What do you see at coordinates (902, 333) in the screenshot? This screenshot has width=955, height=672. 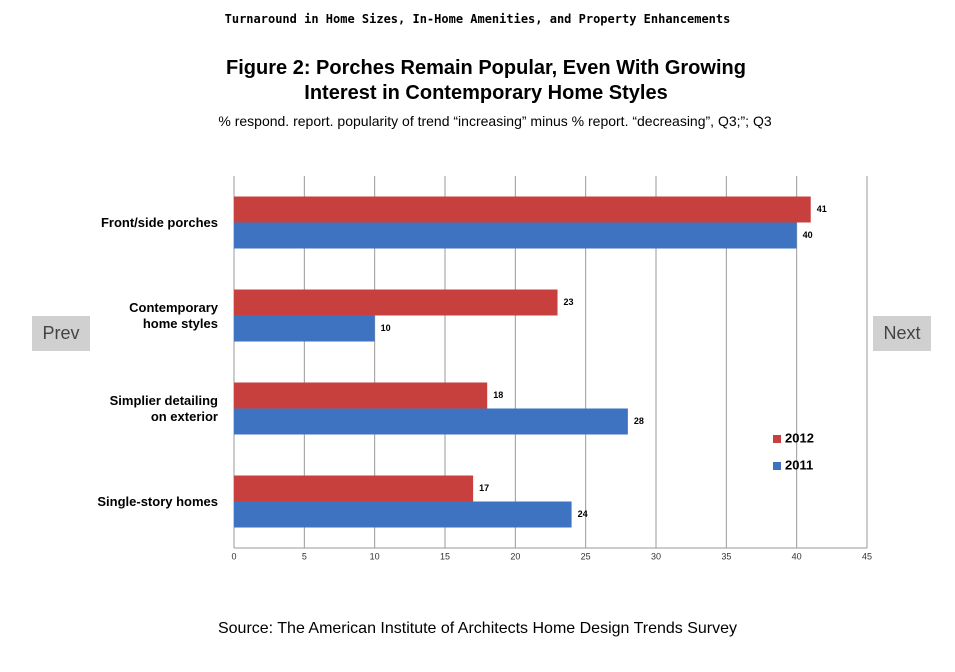 I see `next-button: Next` at bounding box center [902, 333].